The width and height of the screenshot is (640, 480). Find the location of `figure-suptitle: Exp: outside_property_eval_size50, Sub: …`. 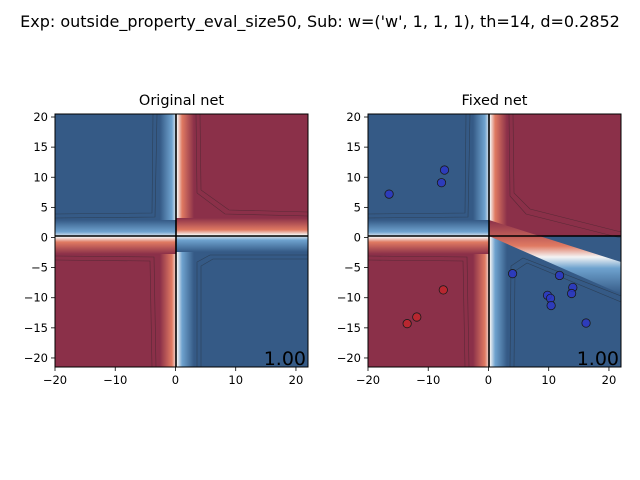

figure-suptitle: Exp: outside_property_eval_size50, Sub: … is located at coordinates (320, 22).